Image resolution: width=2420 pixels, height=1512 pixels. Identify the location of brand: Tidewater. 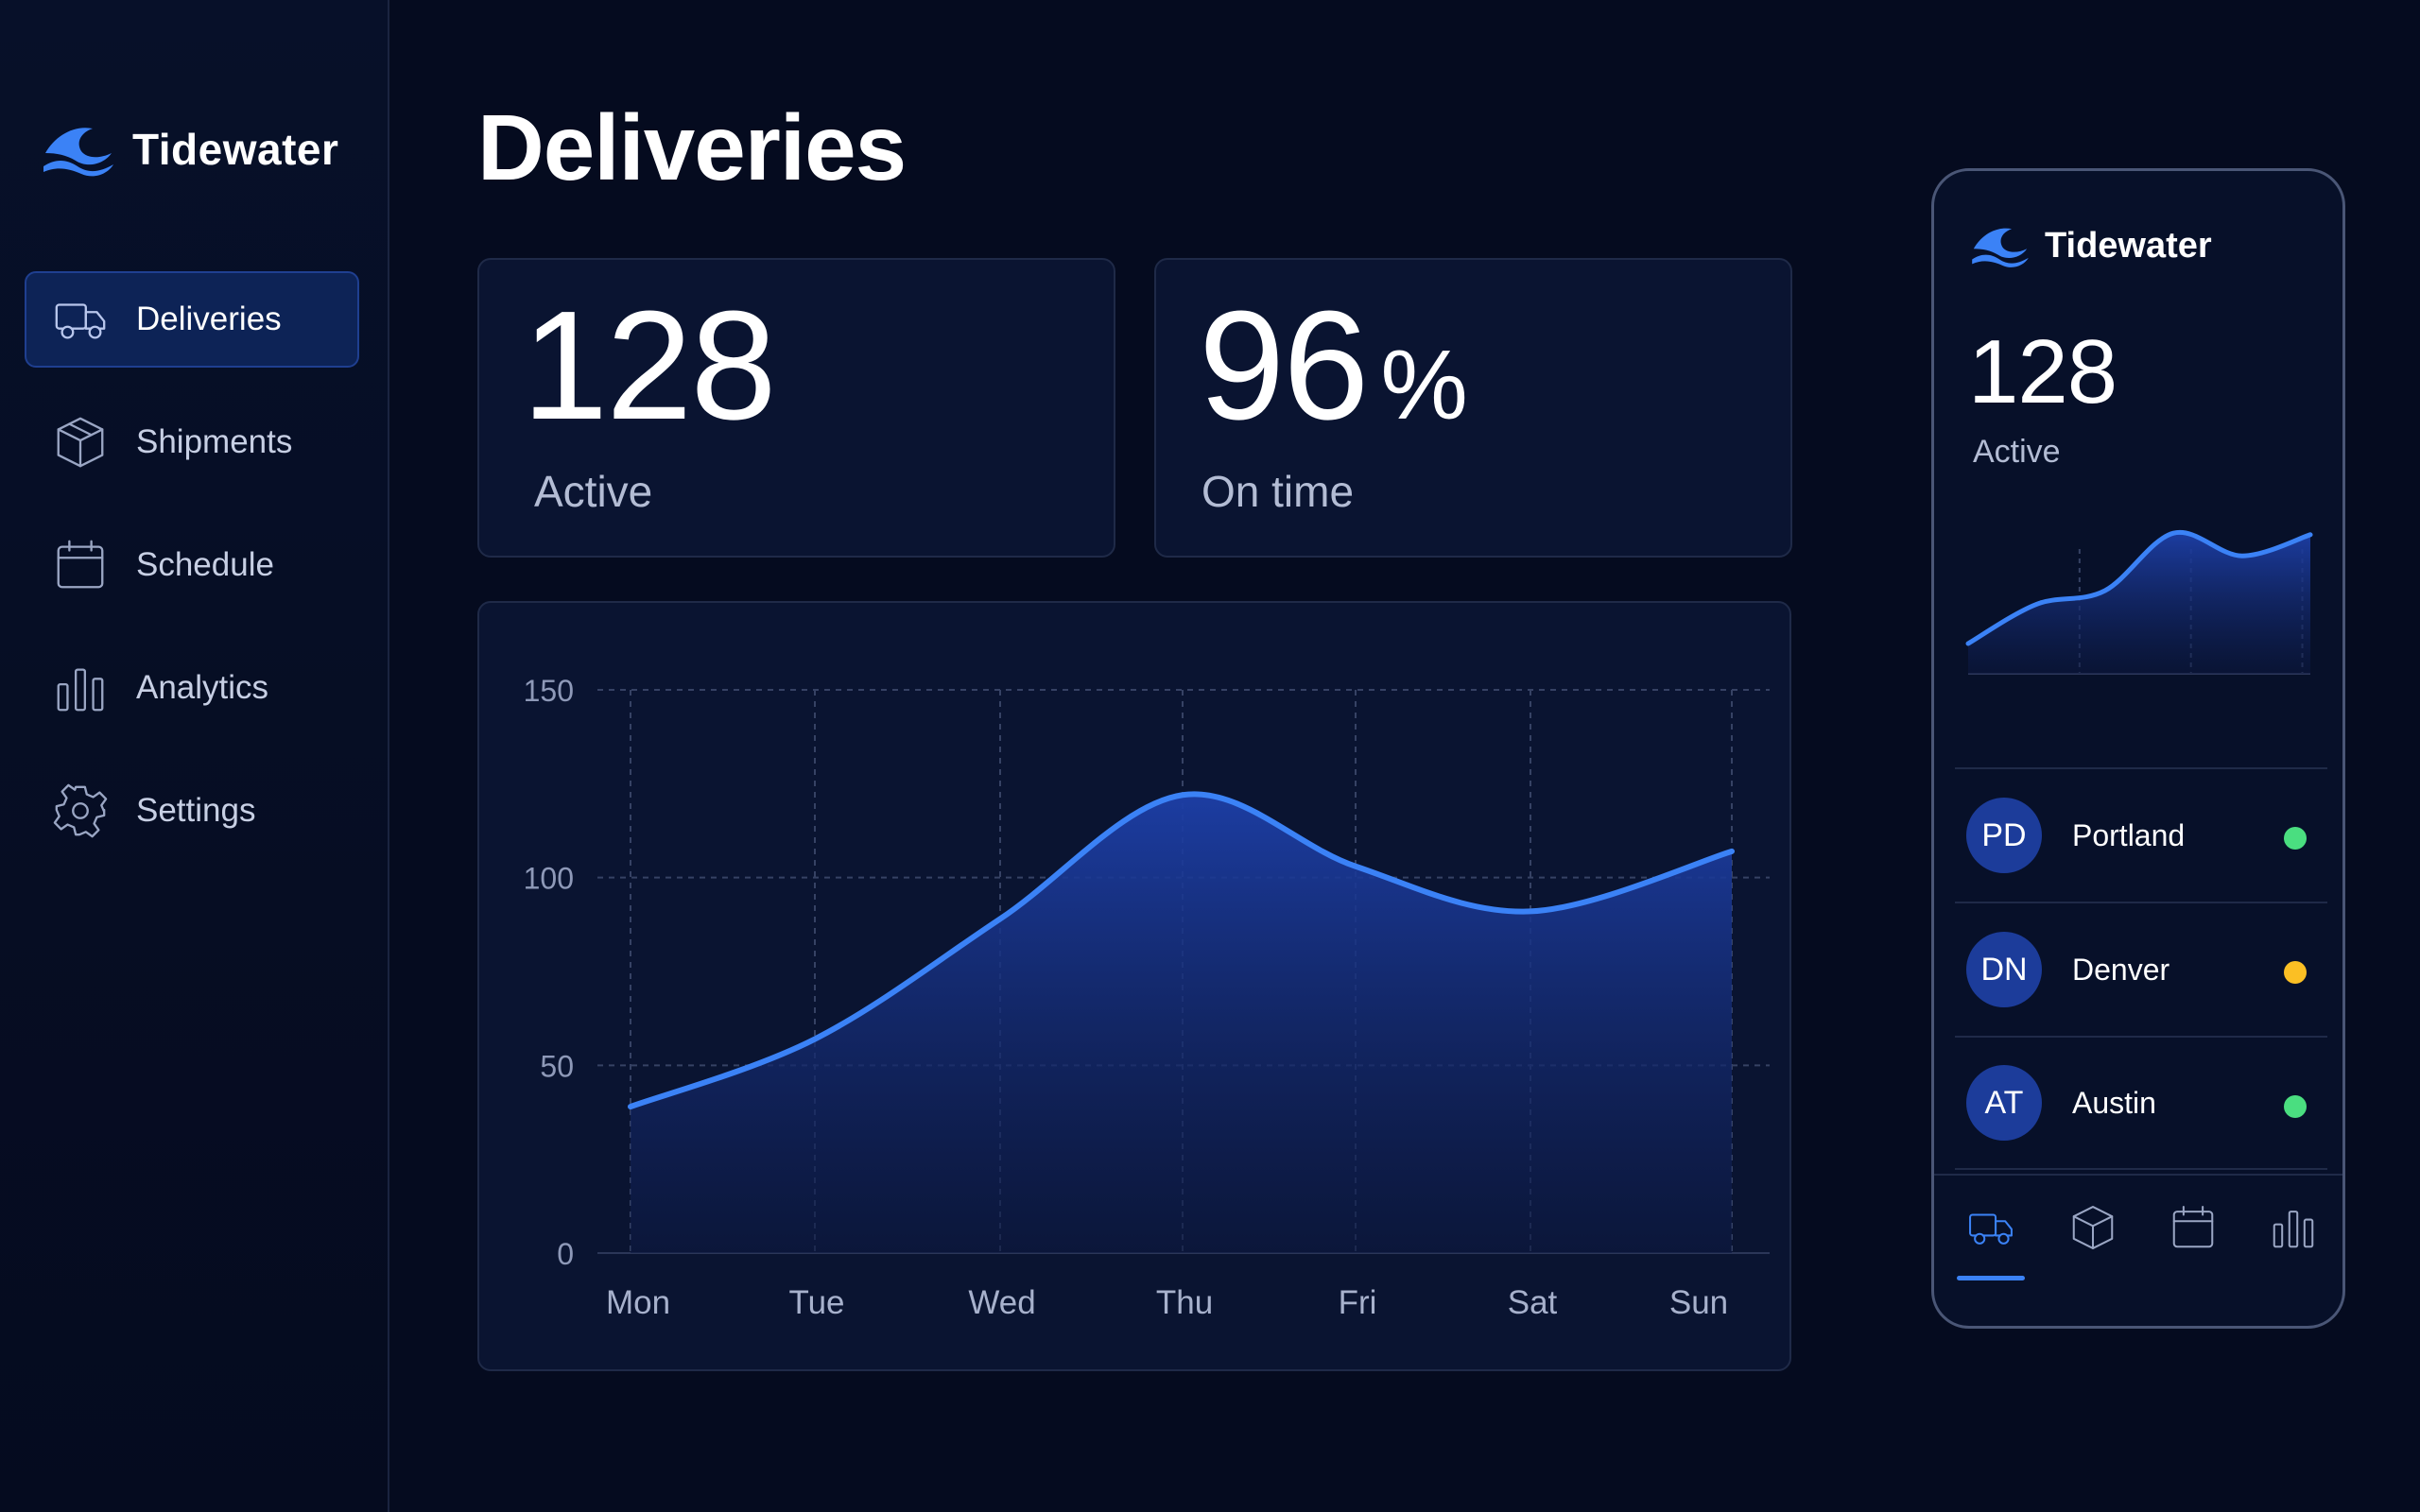
(188, 149).